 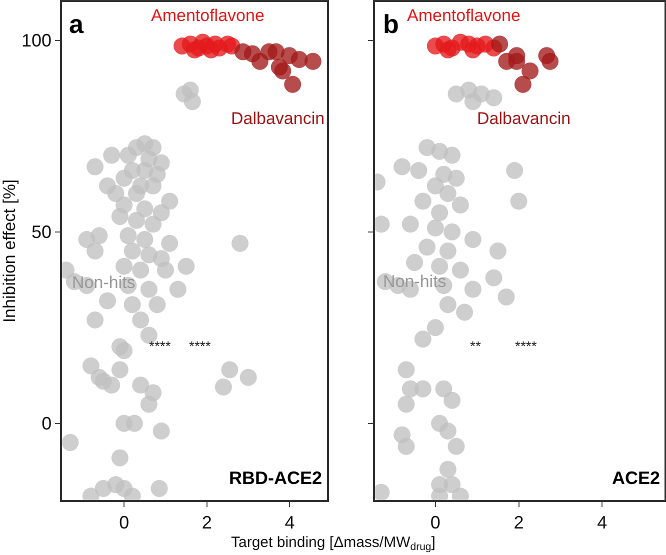 What do you see at coordinates (76, 24) in the screenshot?
I see `chart-title: a` at bounding box center [76, 24].